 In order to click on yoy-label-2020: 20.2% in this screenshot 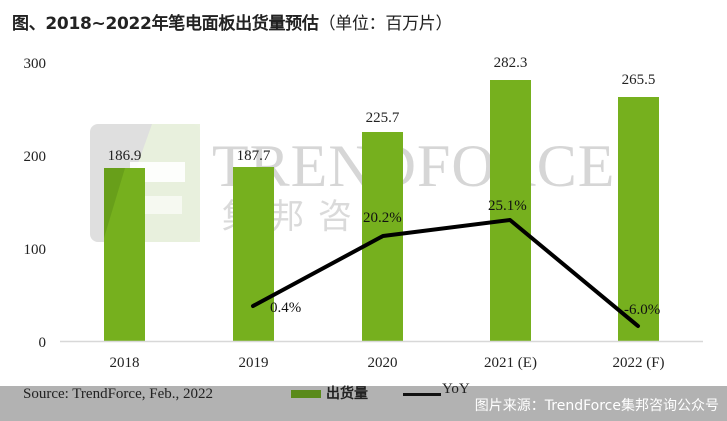, I will do `click(382, 218)`.